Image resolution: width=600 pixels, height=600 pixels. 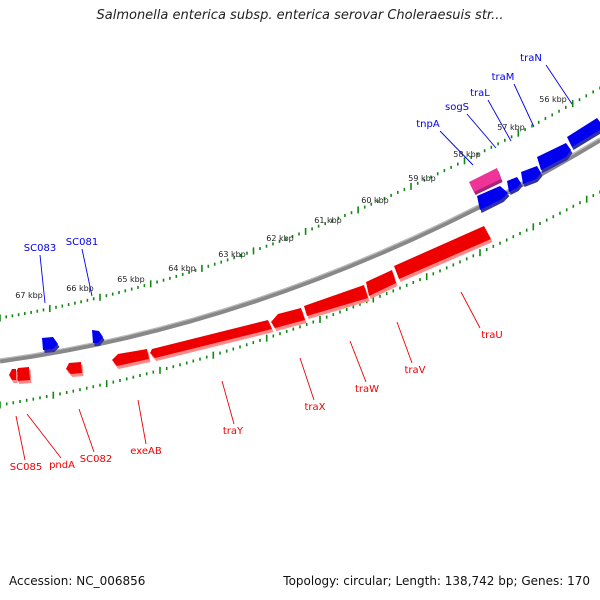 I want to click on gene-sc081, so click(x=98, y=338).